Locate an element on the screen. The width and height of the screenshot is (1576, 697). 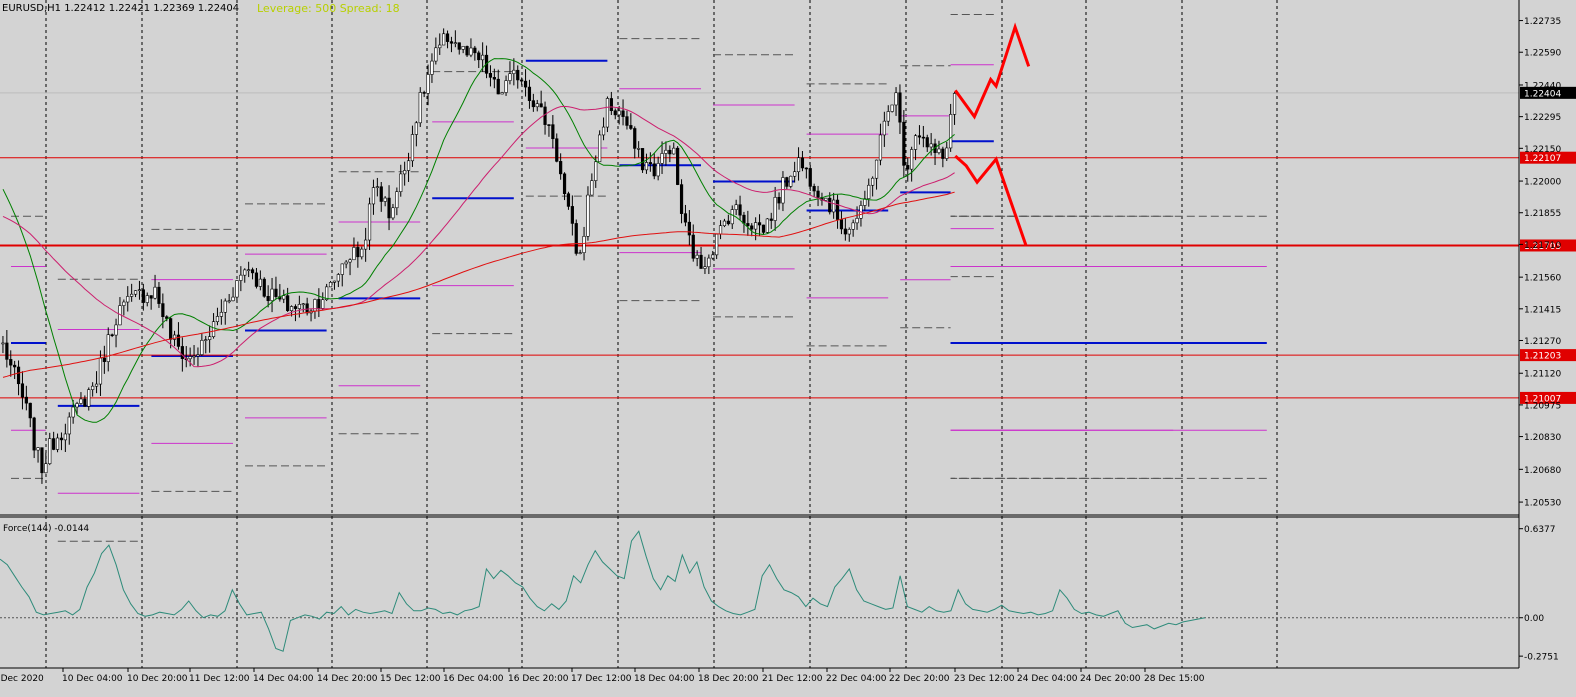
level-price-label: 1.21705 is located at coordinates (1542, 247).